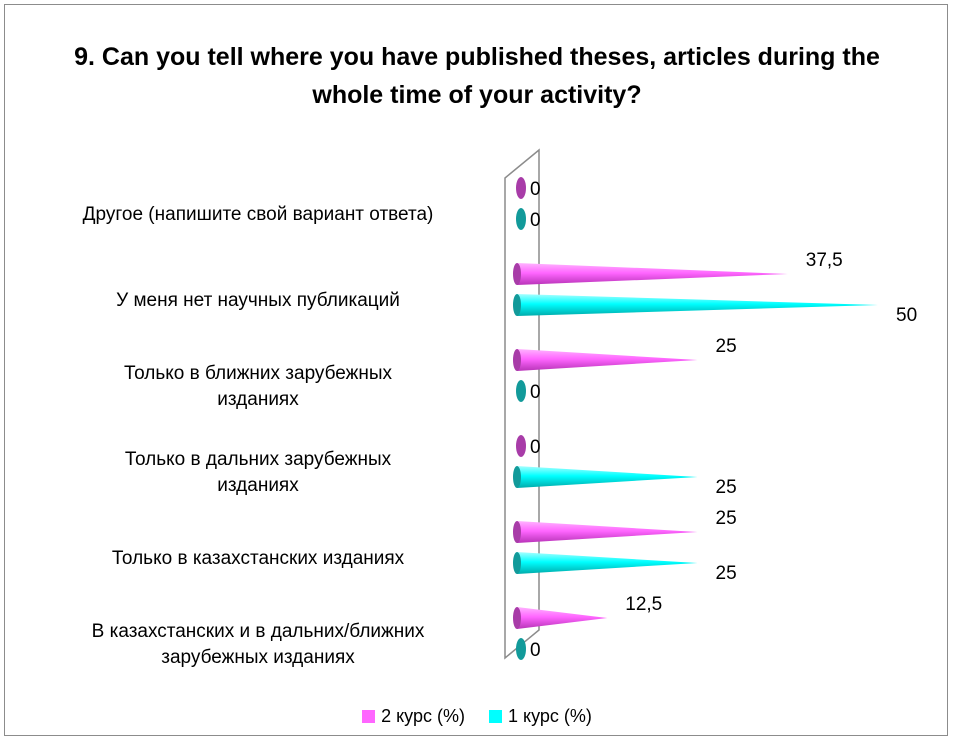 The height and width of the screenshot is (740, 954). I want to click on category-label: Только в казахстанских изданиях, so click(258, 558).